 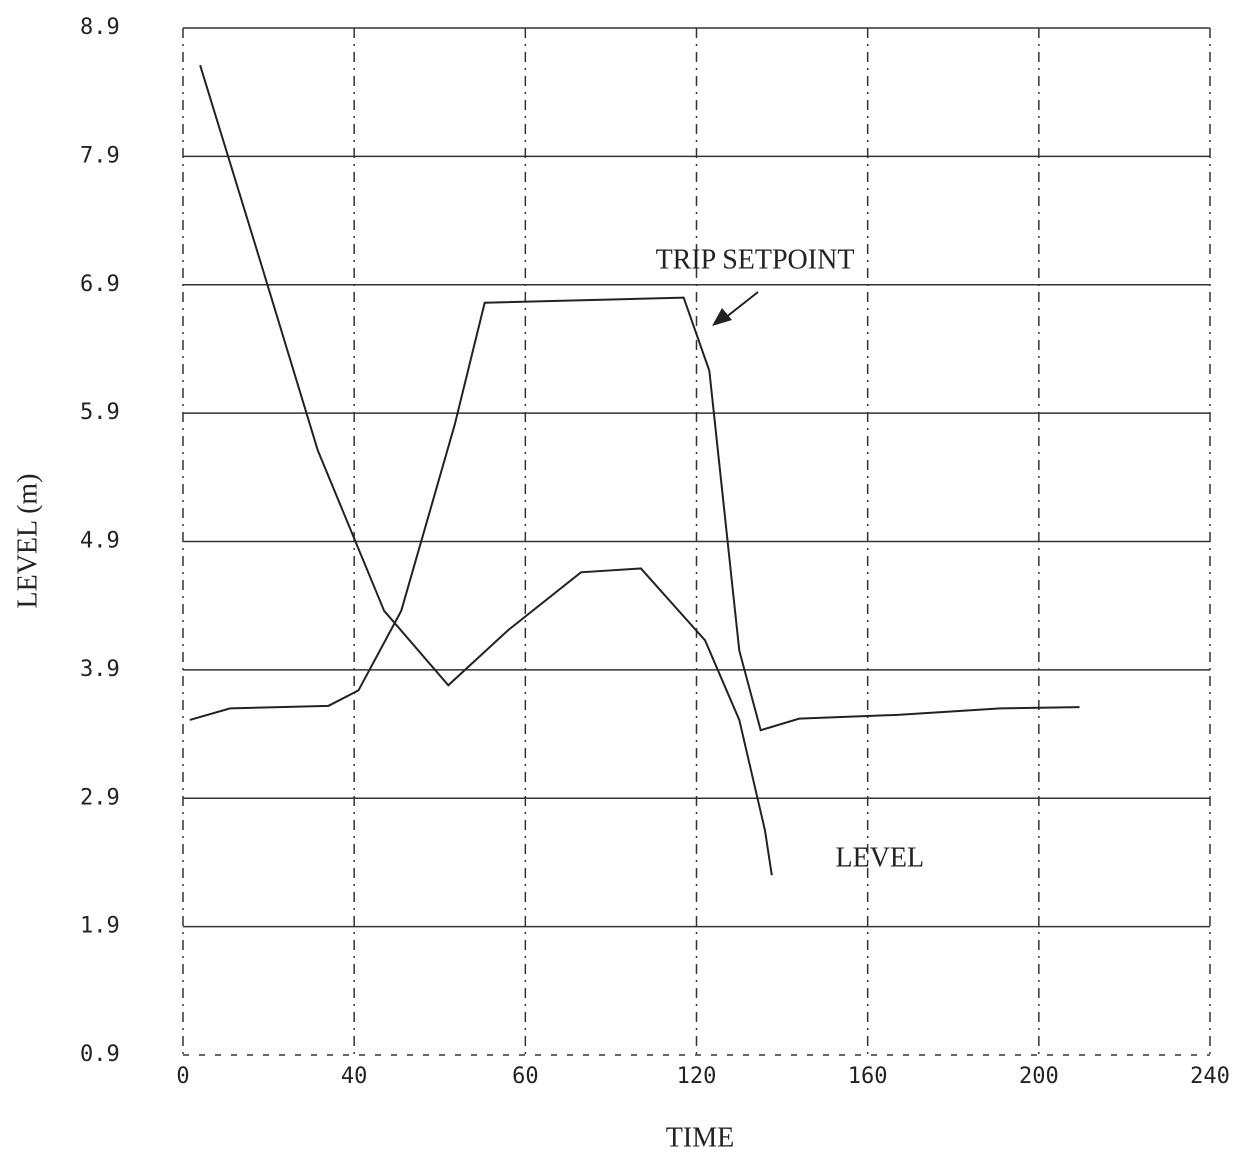 What do you see at coordinates (722, 317) in the screenshot?
I see `arrow-head` at bounding box center [722, 317].